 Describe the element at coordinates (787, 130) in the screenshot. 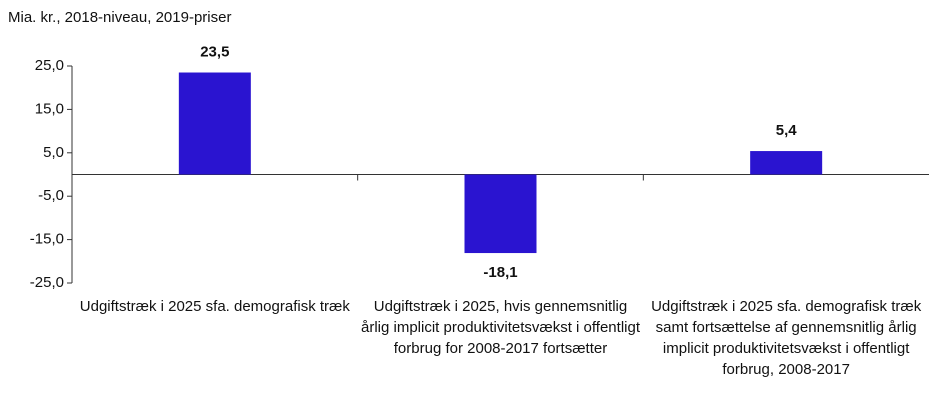

I see `data-label: 5,4` at that location.